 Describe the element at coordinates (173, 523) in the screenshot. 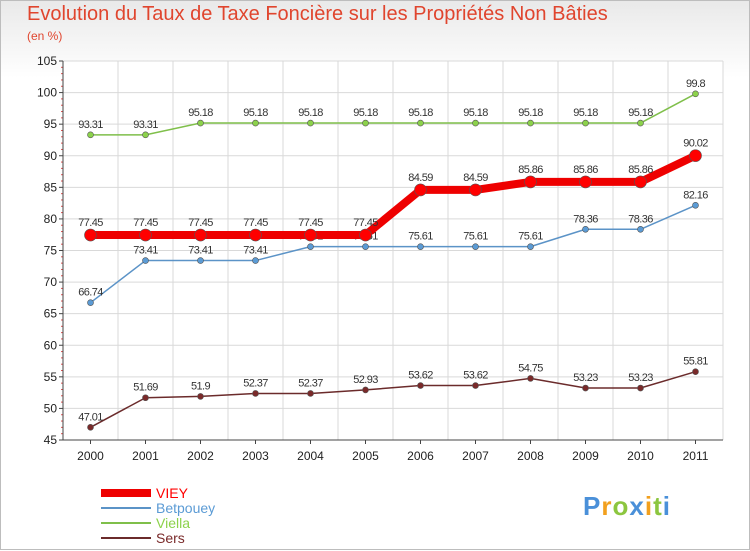

I see `legend-label-viella: Viella` at that location.